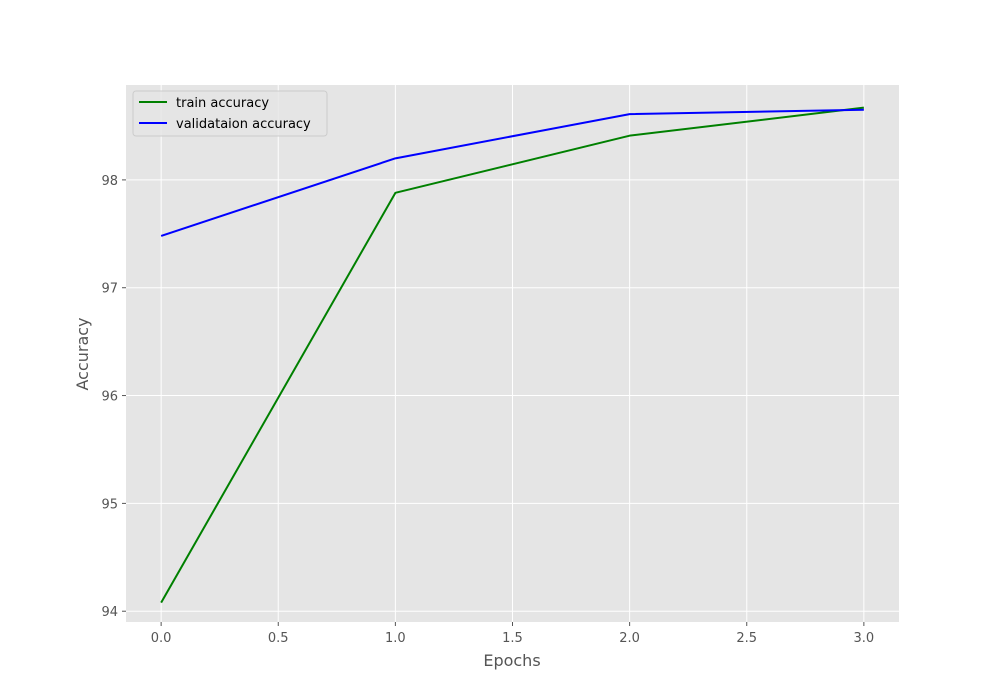  What do you see at coordinates (109, 504) in the screenshot?
I see `y-tick-label: 95` at bounding box center [109, 504].